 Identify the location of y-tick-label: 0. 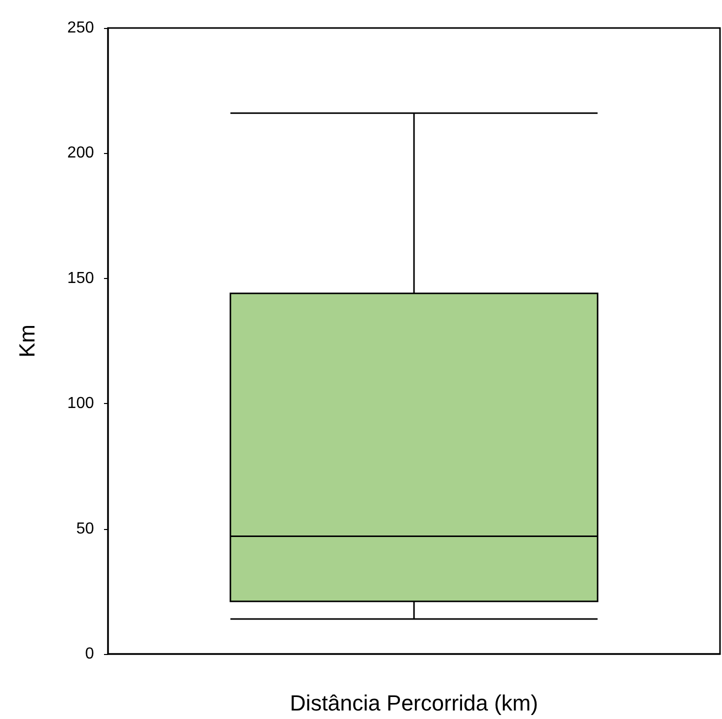
(89, 654).